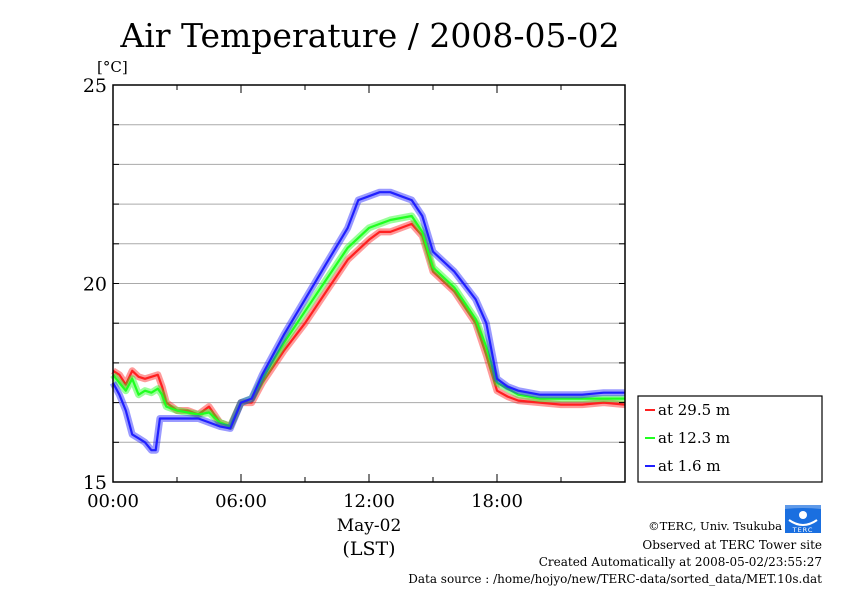 The height and width of the screenshot is (595, 842). What do you see at coordinates (95, 86) in the screenshot?
I see `y-tick-label: 25` at bounding box center [95, 86].